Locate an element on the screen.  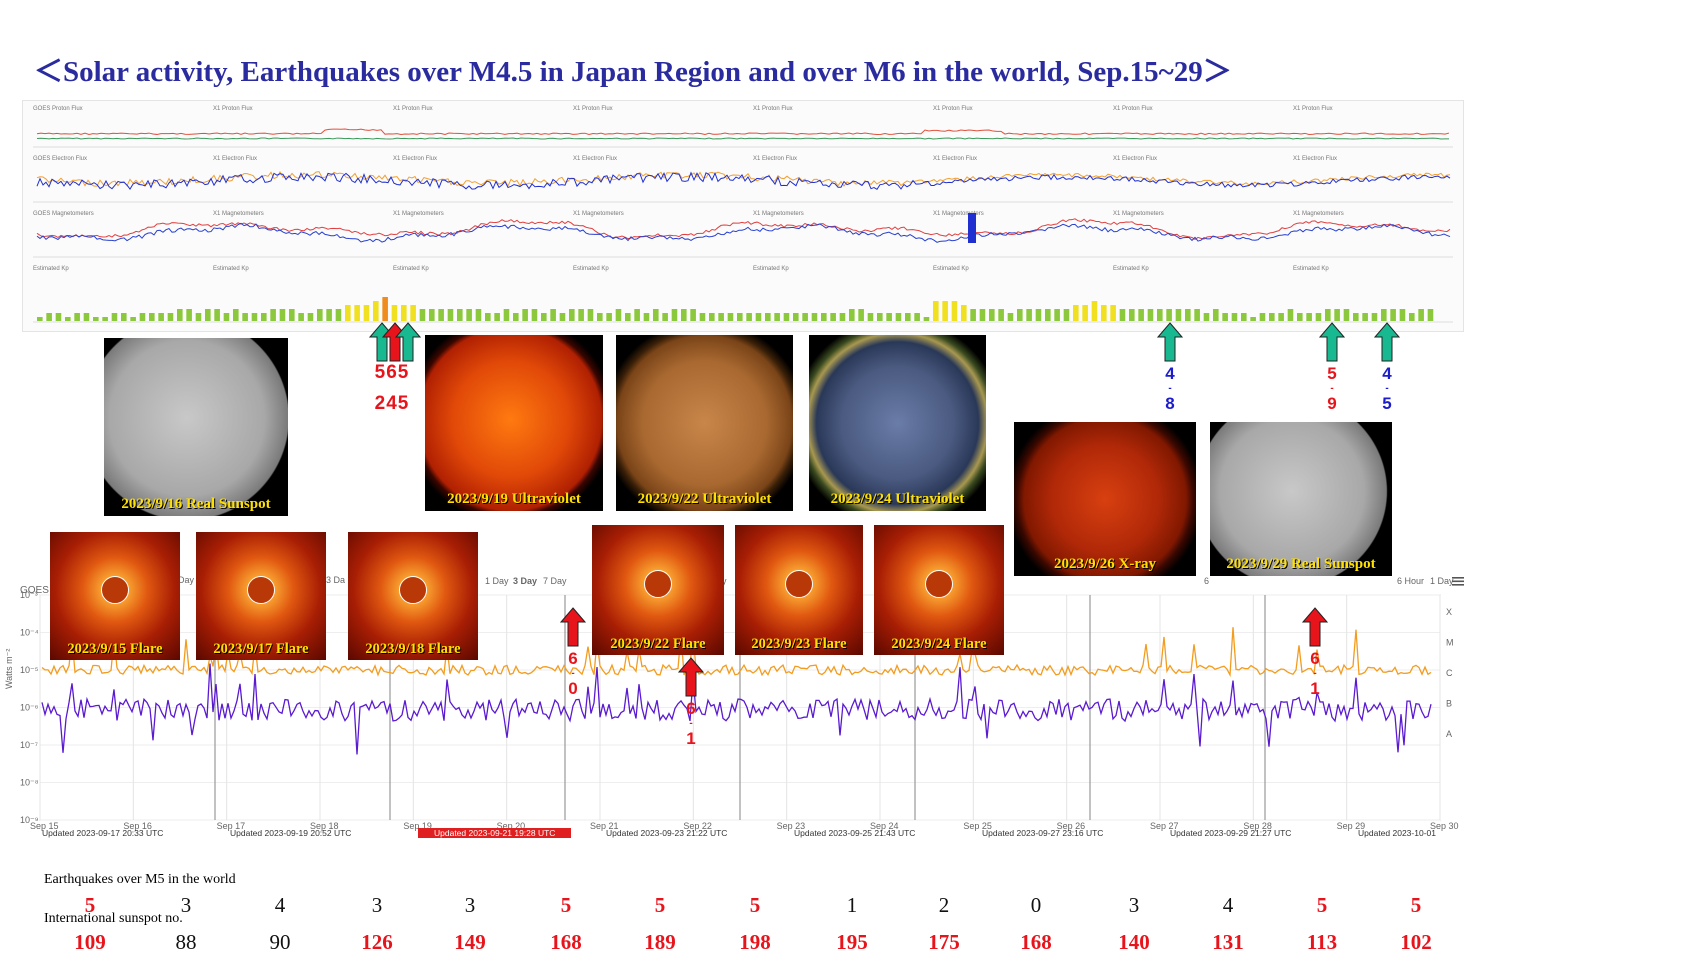
y-tick-label: 10⁻⁷ is located at coordinates (29, 745).